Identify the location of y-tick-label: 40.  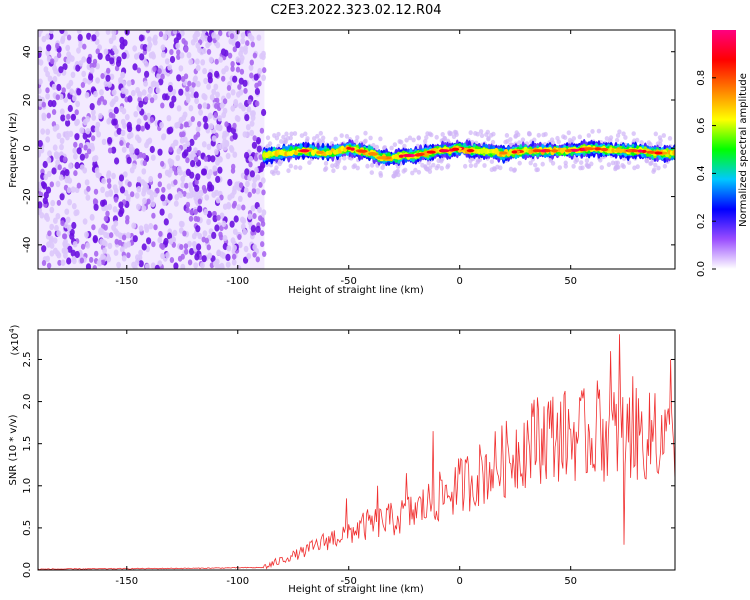
(27, 51).